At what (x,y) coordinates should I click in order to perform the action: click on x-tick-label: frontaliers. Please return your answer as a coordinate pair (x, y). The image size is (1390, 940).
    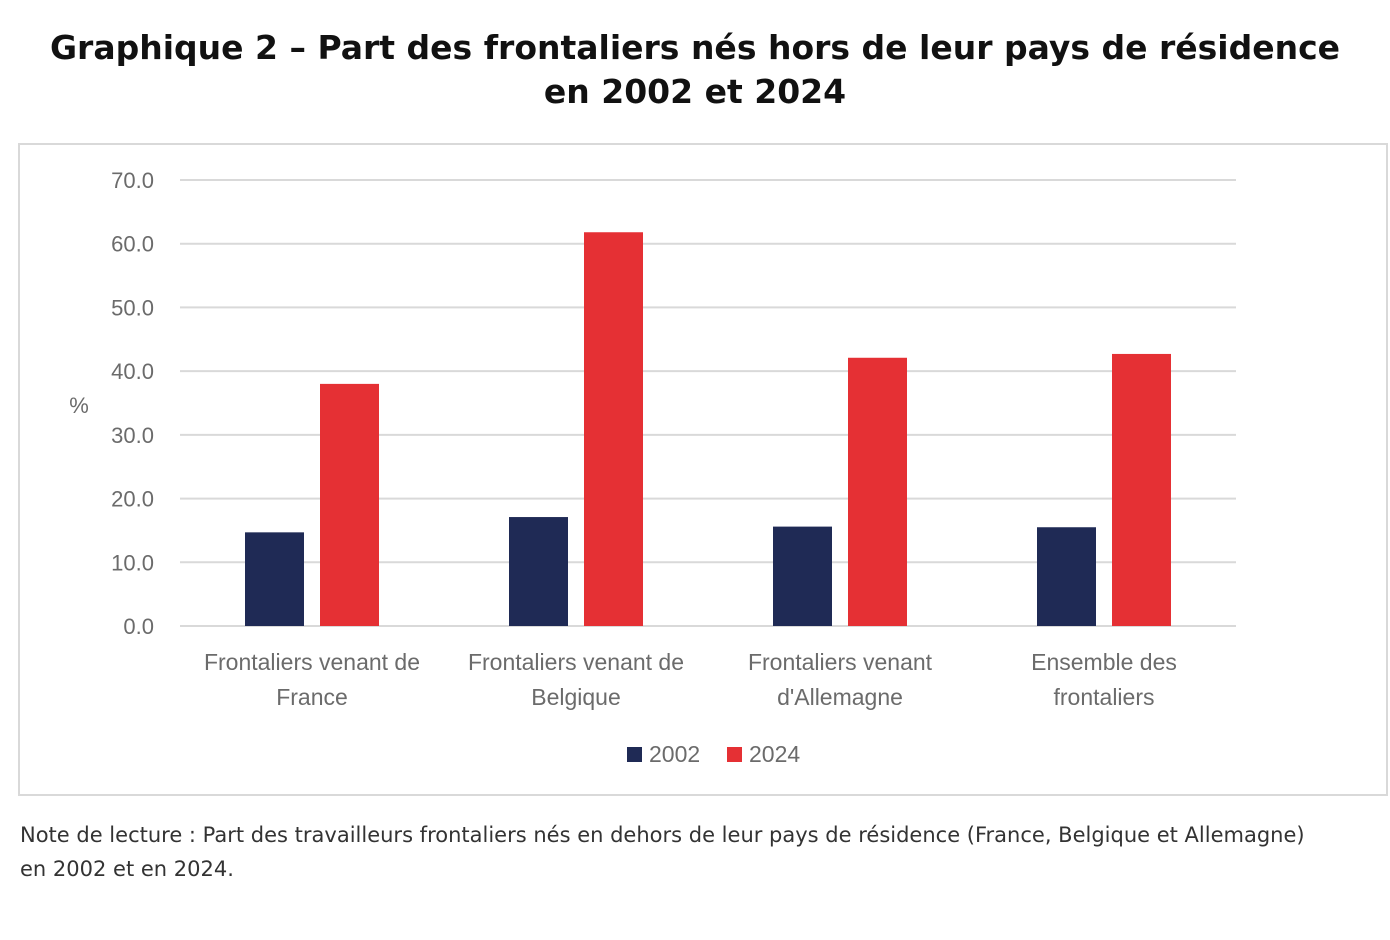
    Looking at the image, I should click on (1104, 697).